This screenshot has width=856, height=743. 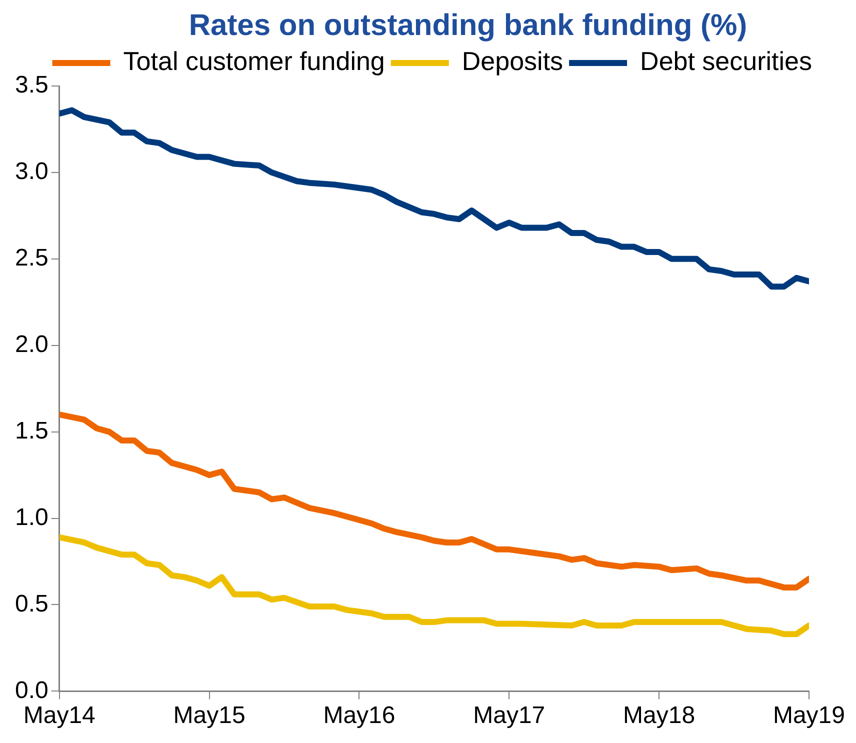 I want to click on y-tick-label: 1.5, so click(x=31, y=430).